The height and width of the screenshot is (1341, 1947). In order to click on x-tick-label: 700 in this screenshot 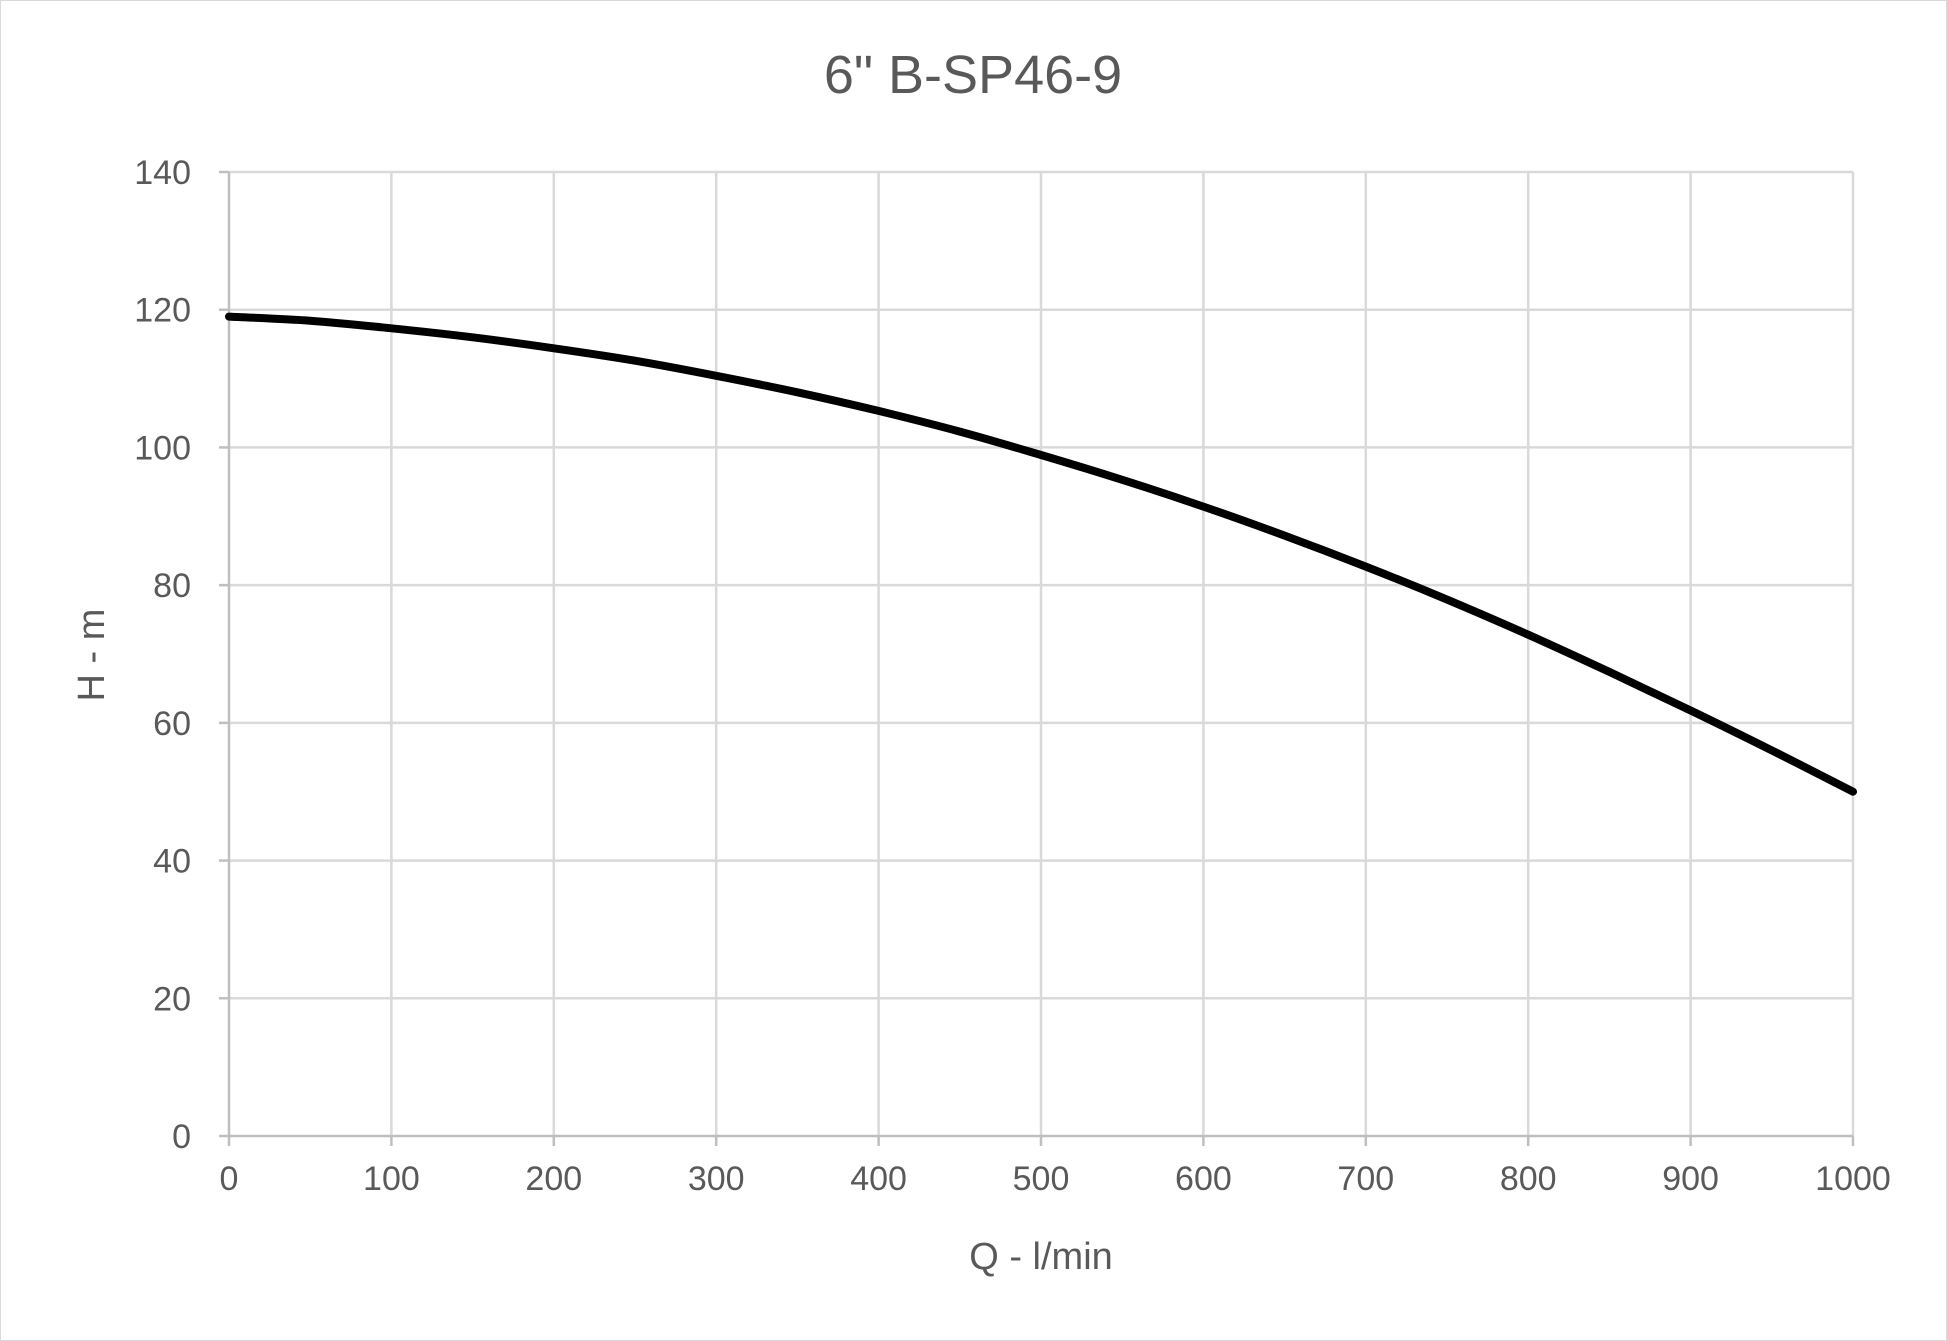, I will do `click(1365, 1179)`.